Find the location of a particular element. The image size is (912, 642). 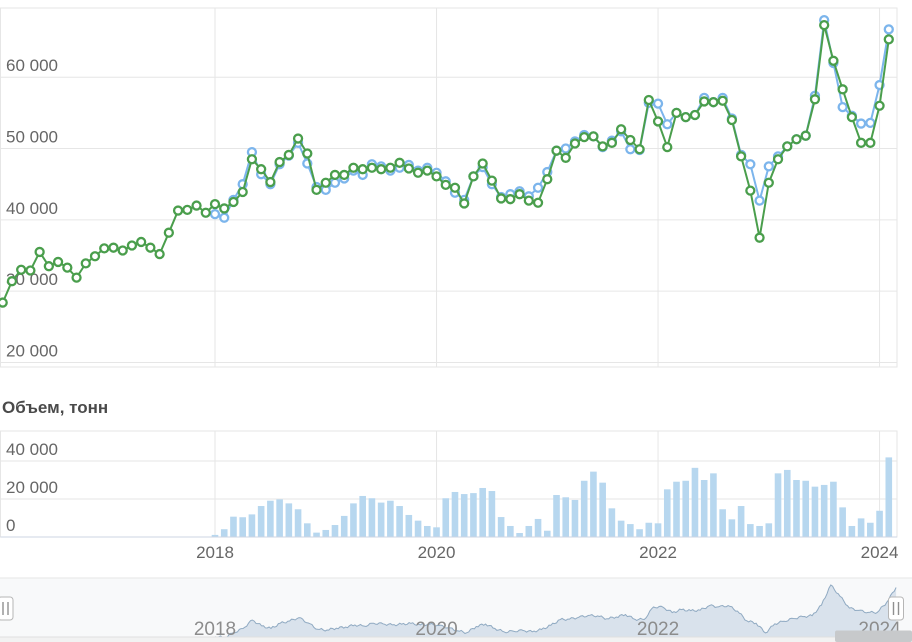

navigator-handle-left is located at coordinates (7, 608).